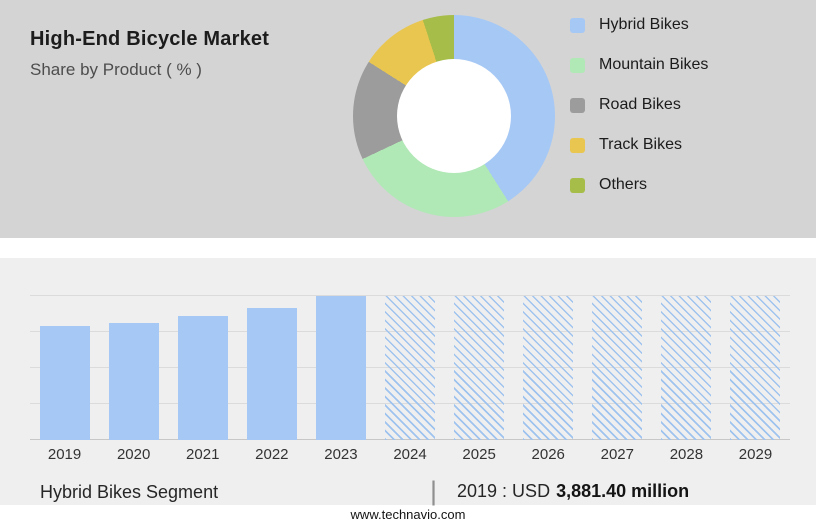  I want to click on legend-item: Others, so click(639, 185).